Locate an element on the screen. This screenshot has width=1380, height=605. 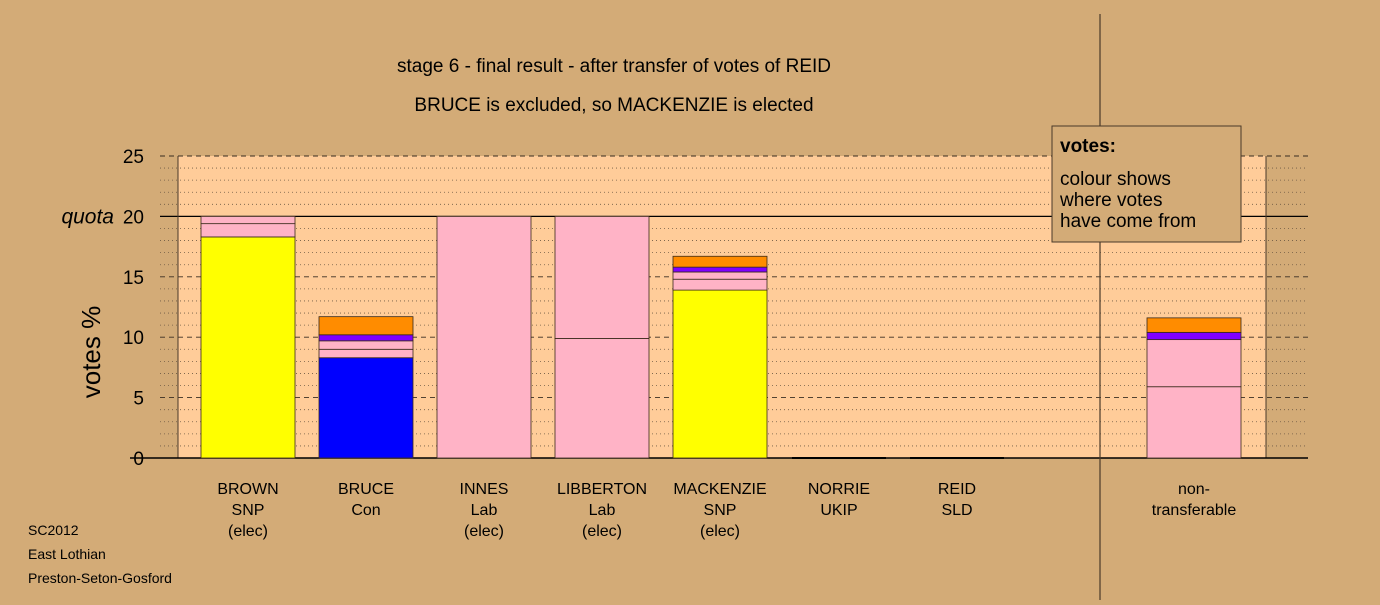
x-tick-label: BROWN is located at coordinates (247, 489).